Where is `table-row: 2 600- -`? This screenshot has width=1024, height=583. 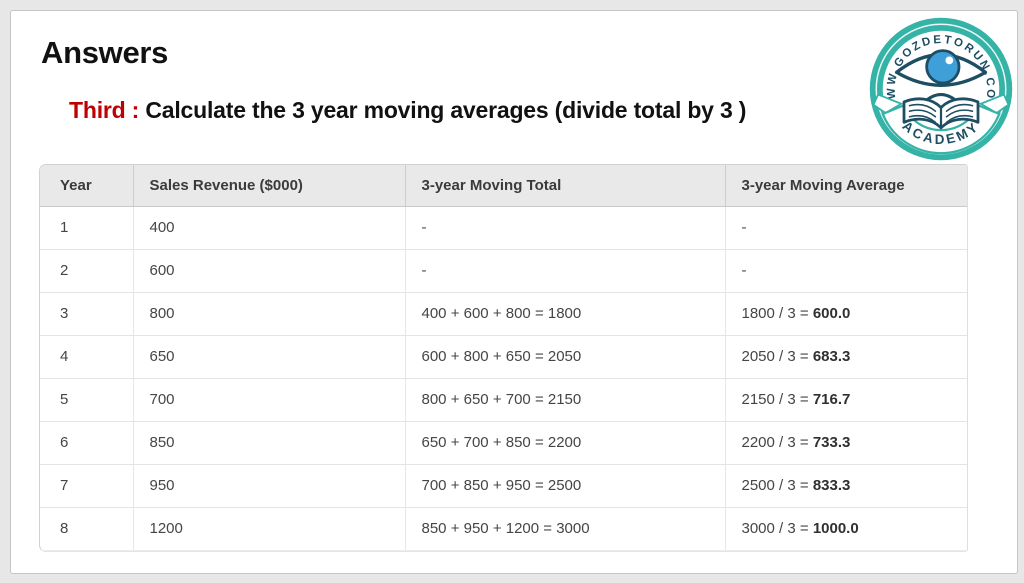 table-row: 2 600- - is located at coordinates (503, 271).